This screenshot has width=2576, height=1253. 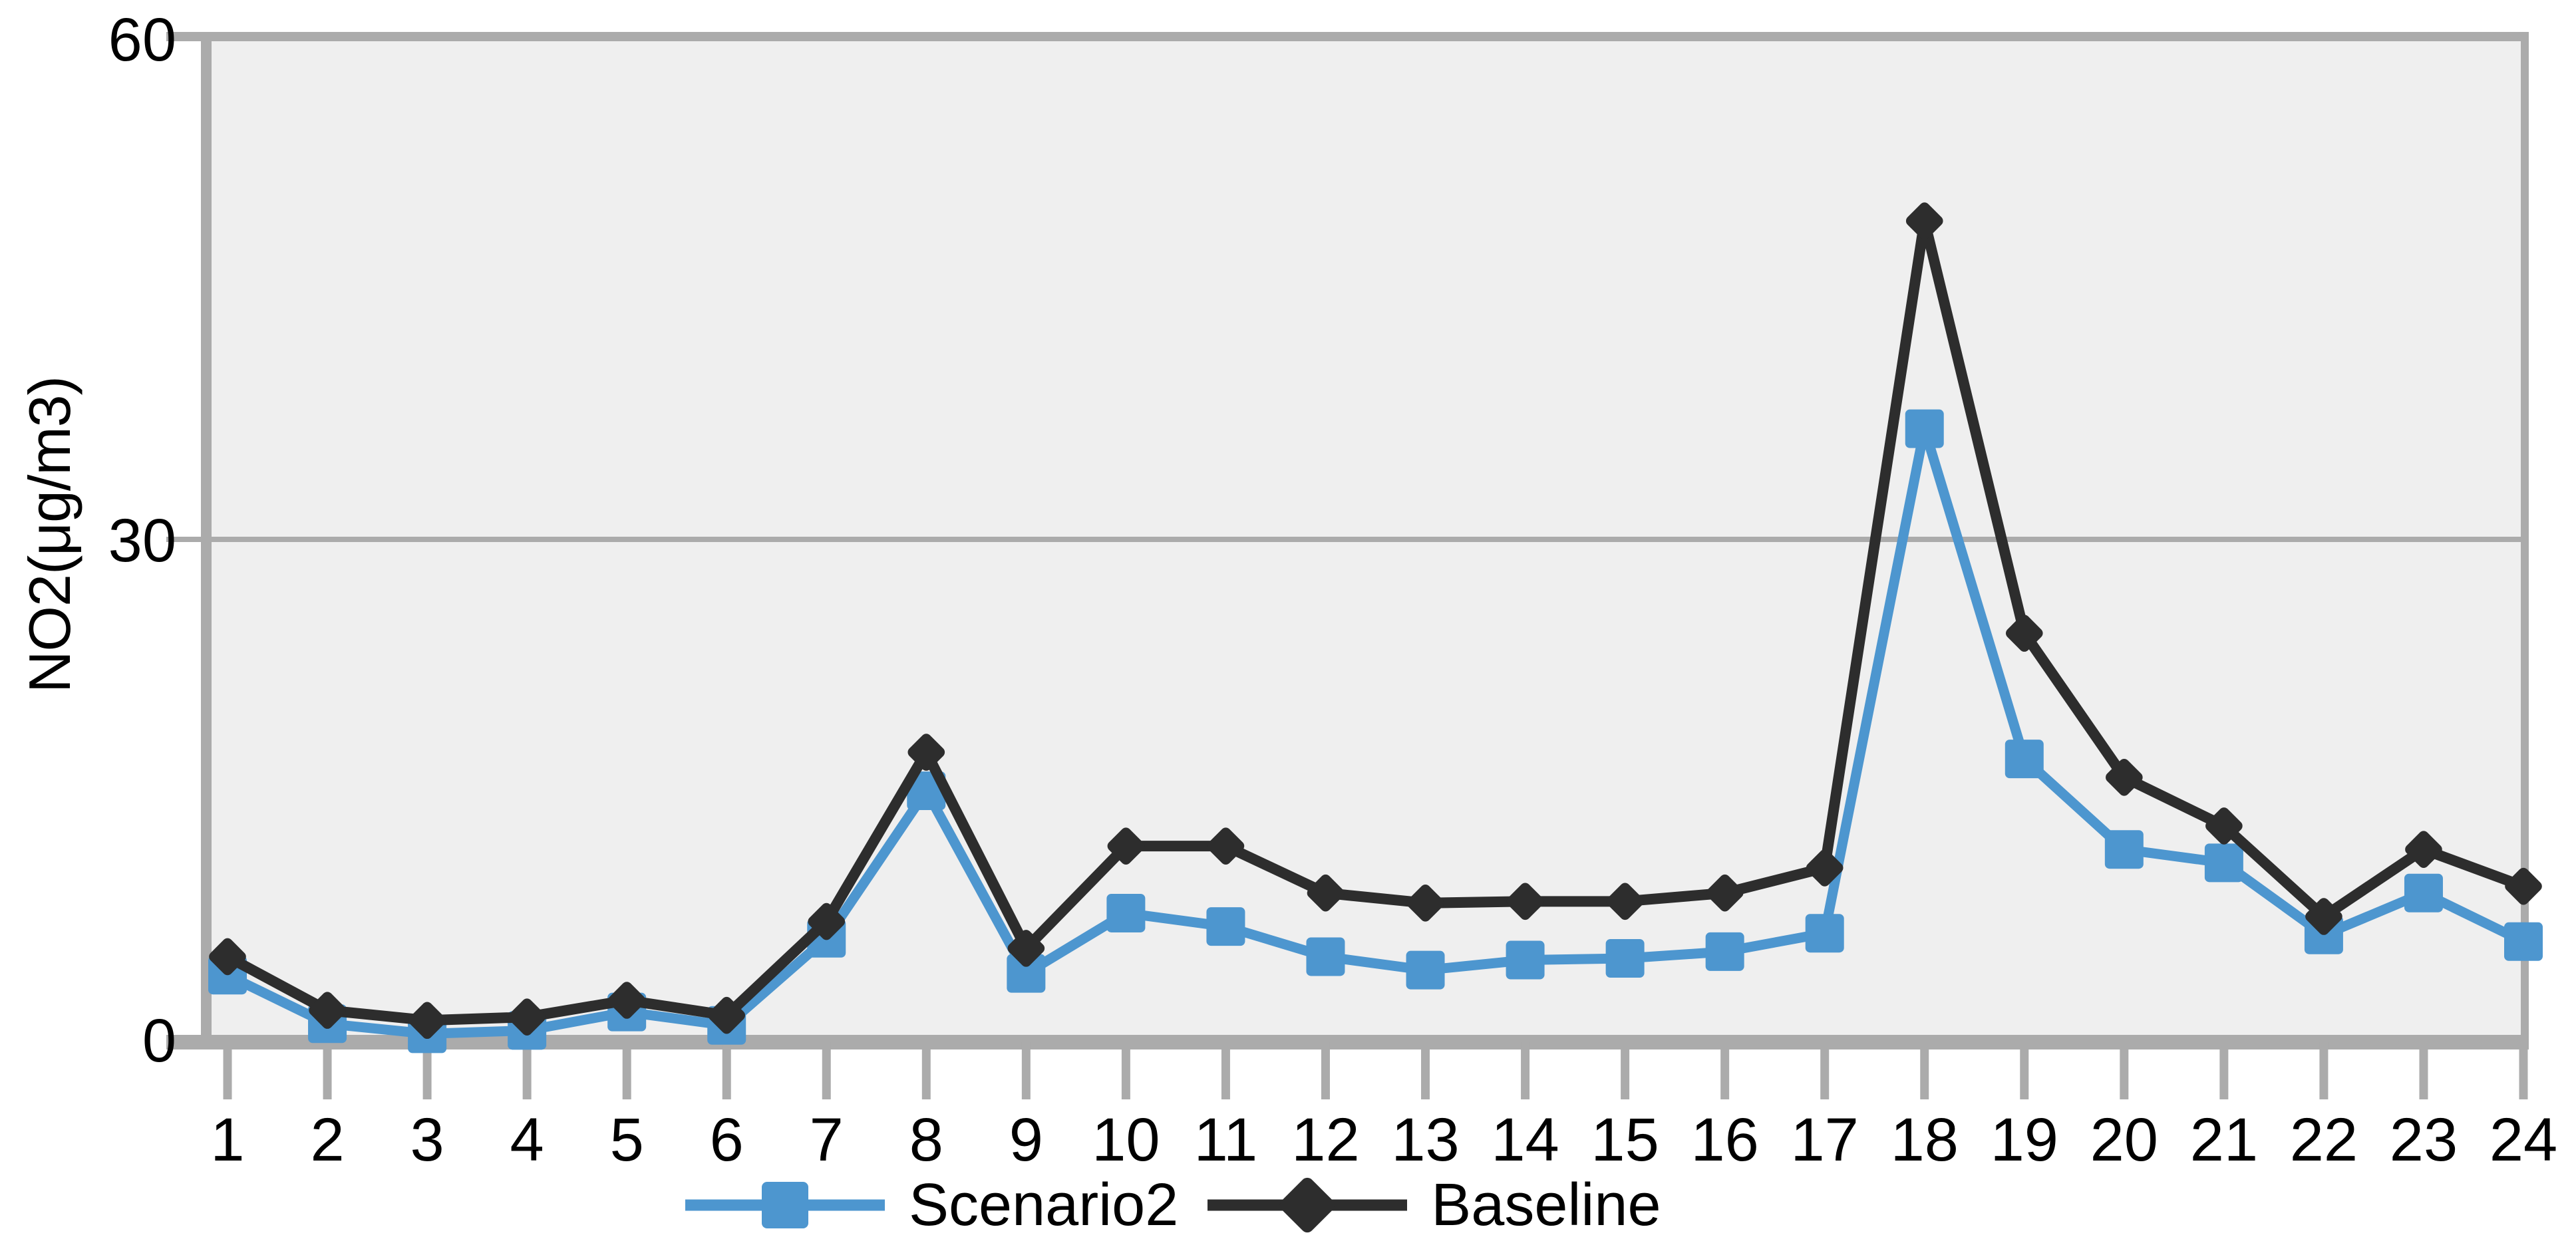 What do you see at coordinates (159, 1041) in the screenshot?
I see `y-tick-label: 0` at bounding box center [159, 1041].